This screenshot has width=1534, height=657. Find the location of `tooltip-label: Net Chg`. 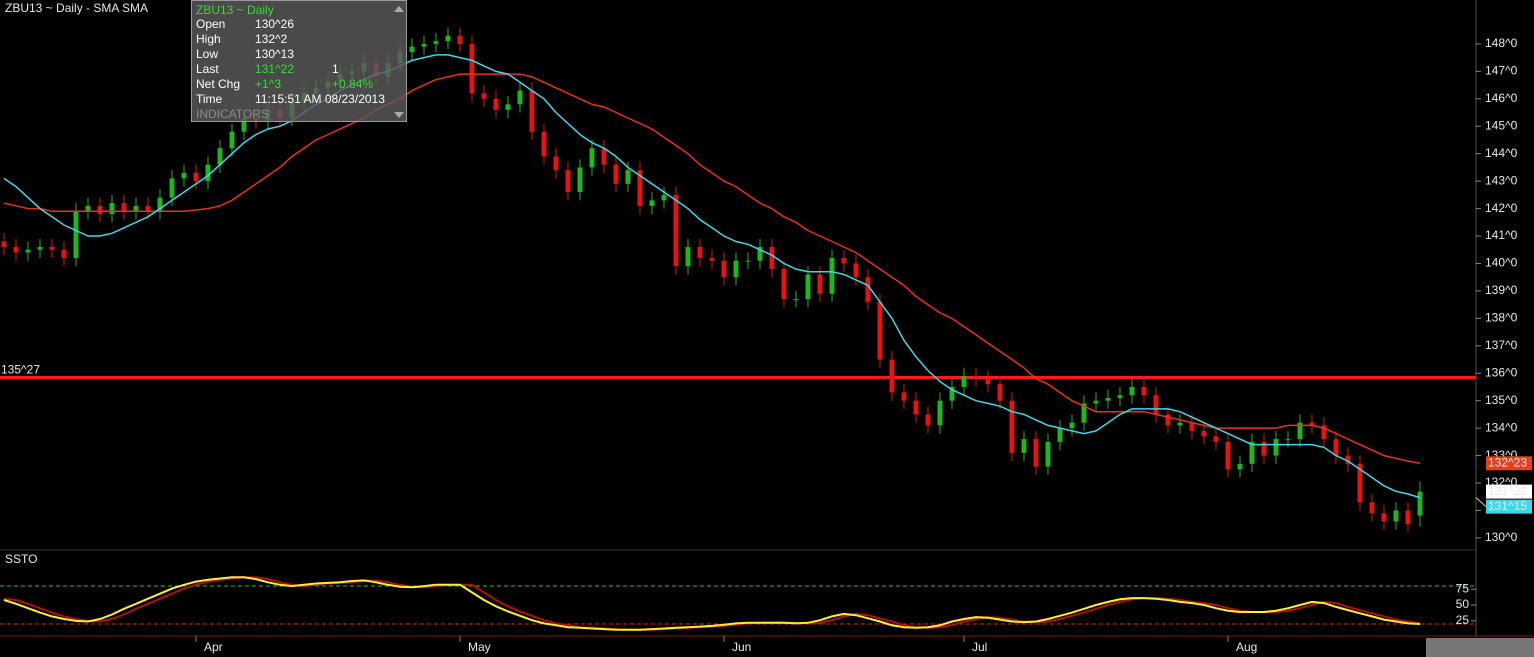

tooltip-label: Net Chg is located at coordinates (218, 84).